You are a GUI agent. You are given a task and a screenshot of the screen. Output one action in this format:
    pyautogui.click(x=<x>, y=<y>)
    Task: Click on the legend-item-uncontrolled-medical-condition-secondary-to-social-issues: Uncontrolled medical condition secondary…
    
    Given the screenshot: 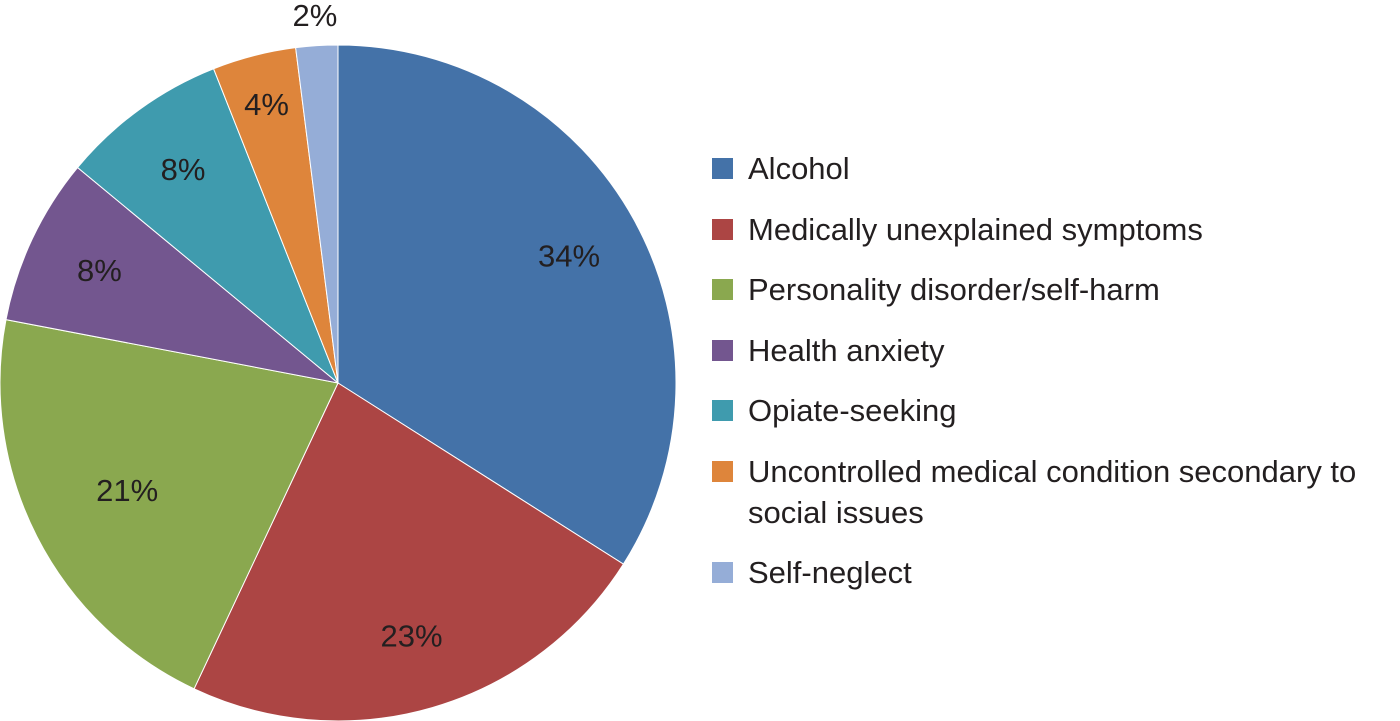 What is the action you would take?
    pyautogui.click(x=1052, y=492)
    